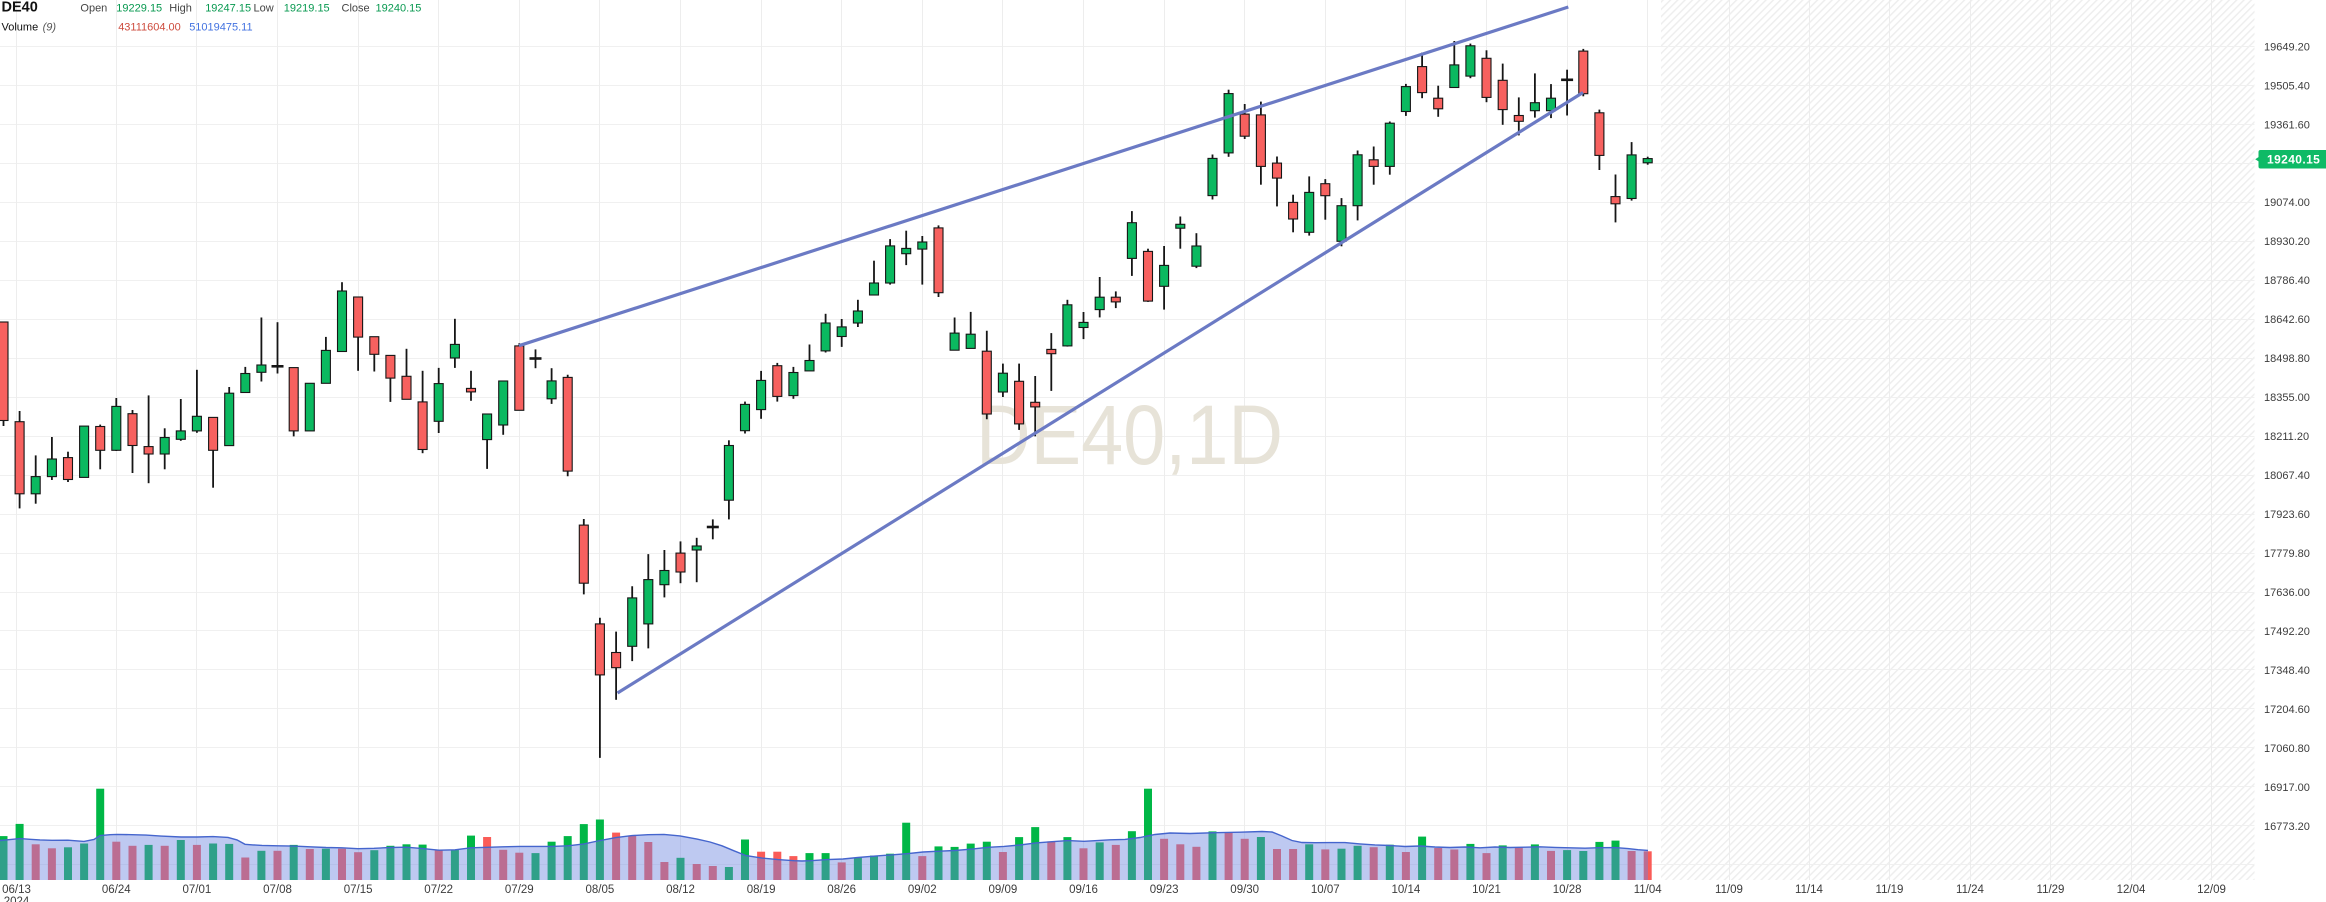  What do you see at coordinates (228, 9) in the screenshot?
I see `svg-text: 19247.15` at bounding box center [228, 9].